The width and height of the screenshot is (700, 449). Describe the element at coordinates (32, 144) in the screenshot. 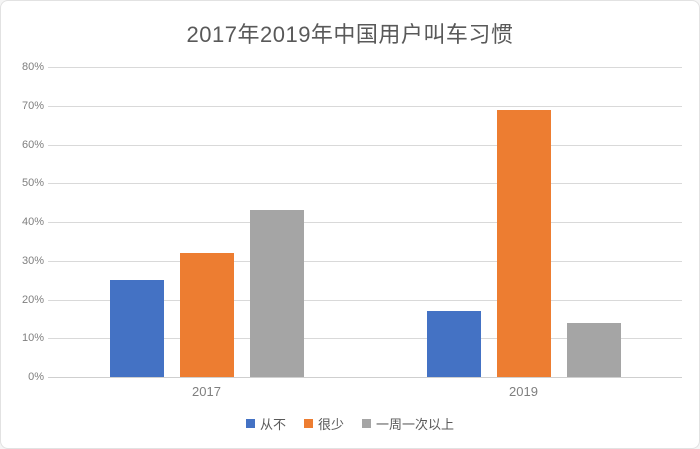

I see `y-axis-tick-label: 60%` at that location.